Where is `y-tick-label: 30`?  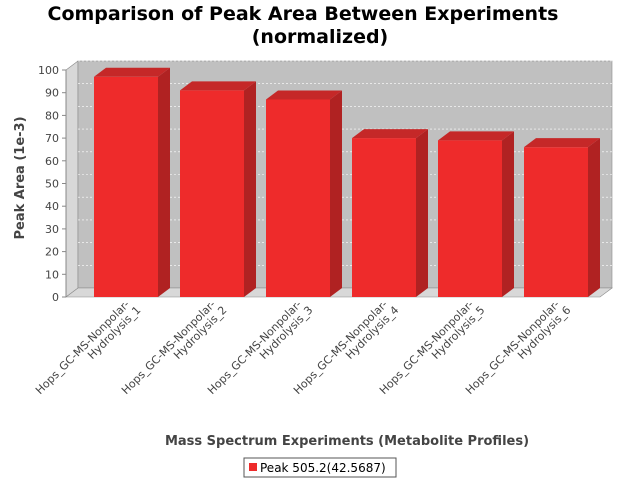 y-tick-label: 30 is located at coordinates (52, 229).